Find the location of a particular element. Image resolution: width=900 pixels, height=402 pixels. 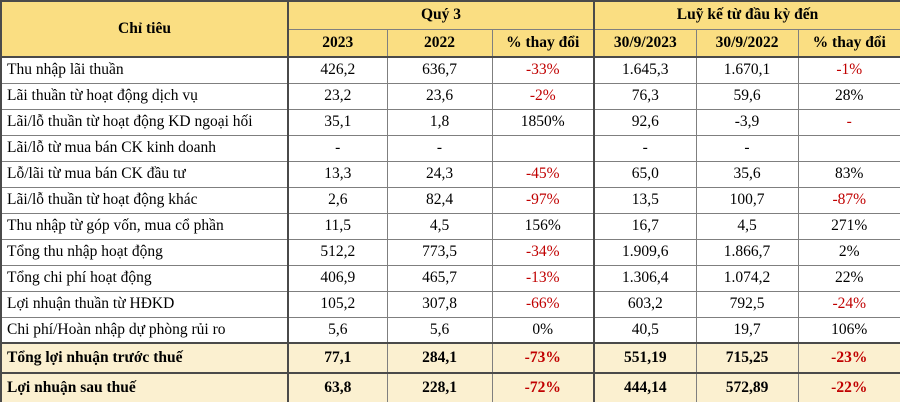

row-label-cell: Lãi/lỗ từ mua bán CK kinh doanh is located at coordinates (144, 148).